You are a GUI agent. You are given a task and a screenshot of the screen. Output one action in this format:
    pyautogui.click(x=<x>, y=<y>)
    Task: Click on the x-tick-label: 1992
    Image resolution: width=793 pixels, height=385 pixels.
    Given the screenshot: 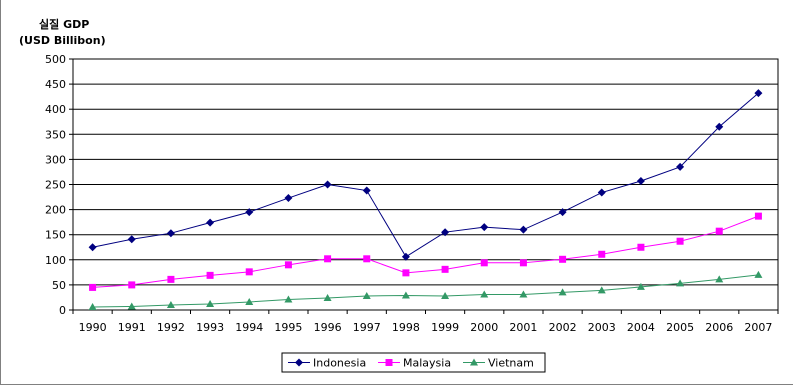 What is the action you would take?
    pyautogui.click(x=171, y=327)
    